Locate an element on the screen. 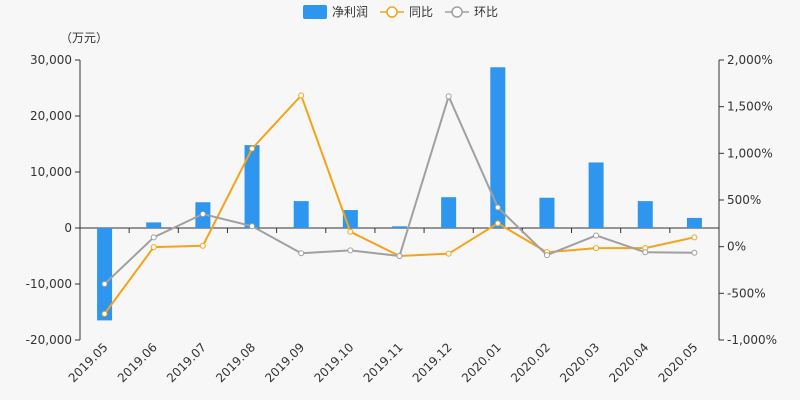 The width and height of the screenshot is (800, 400). left-axis-unit-label: （万元） is located at coordinates (84, 38).